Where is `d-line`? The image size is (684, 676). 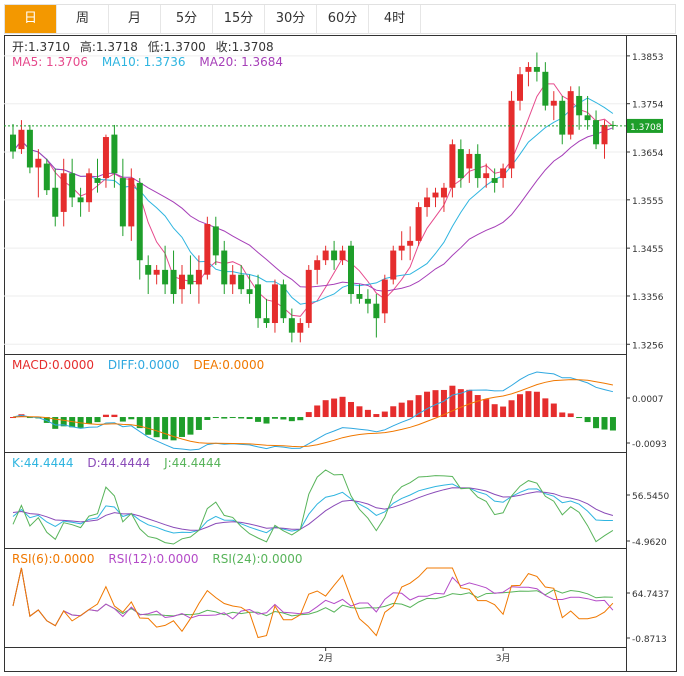 d-line is located at coordinates (313, 509).